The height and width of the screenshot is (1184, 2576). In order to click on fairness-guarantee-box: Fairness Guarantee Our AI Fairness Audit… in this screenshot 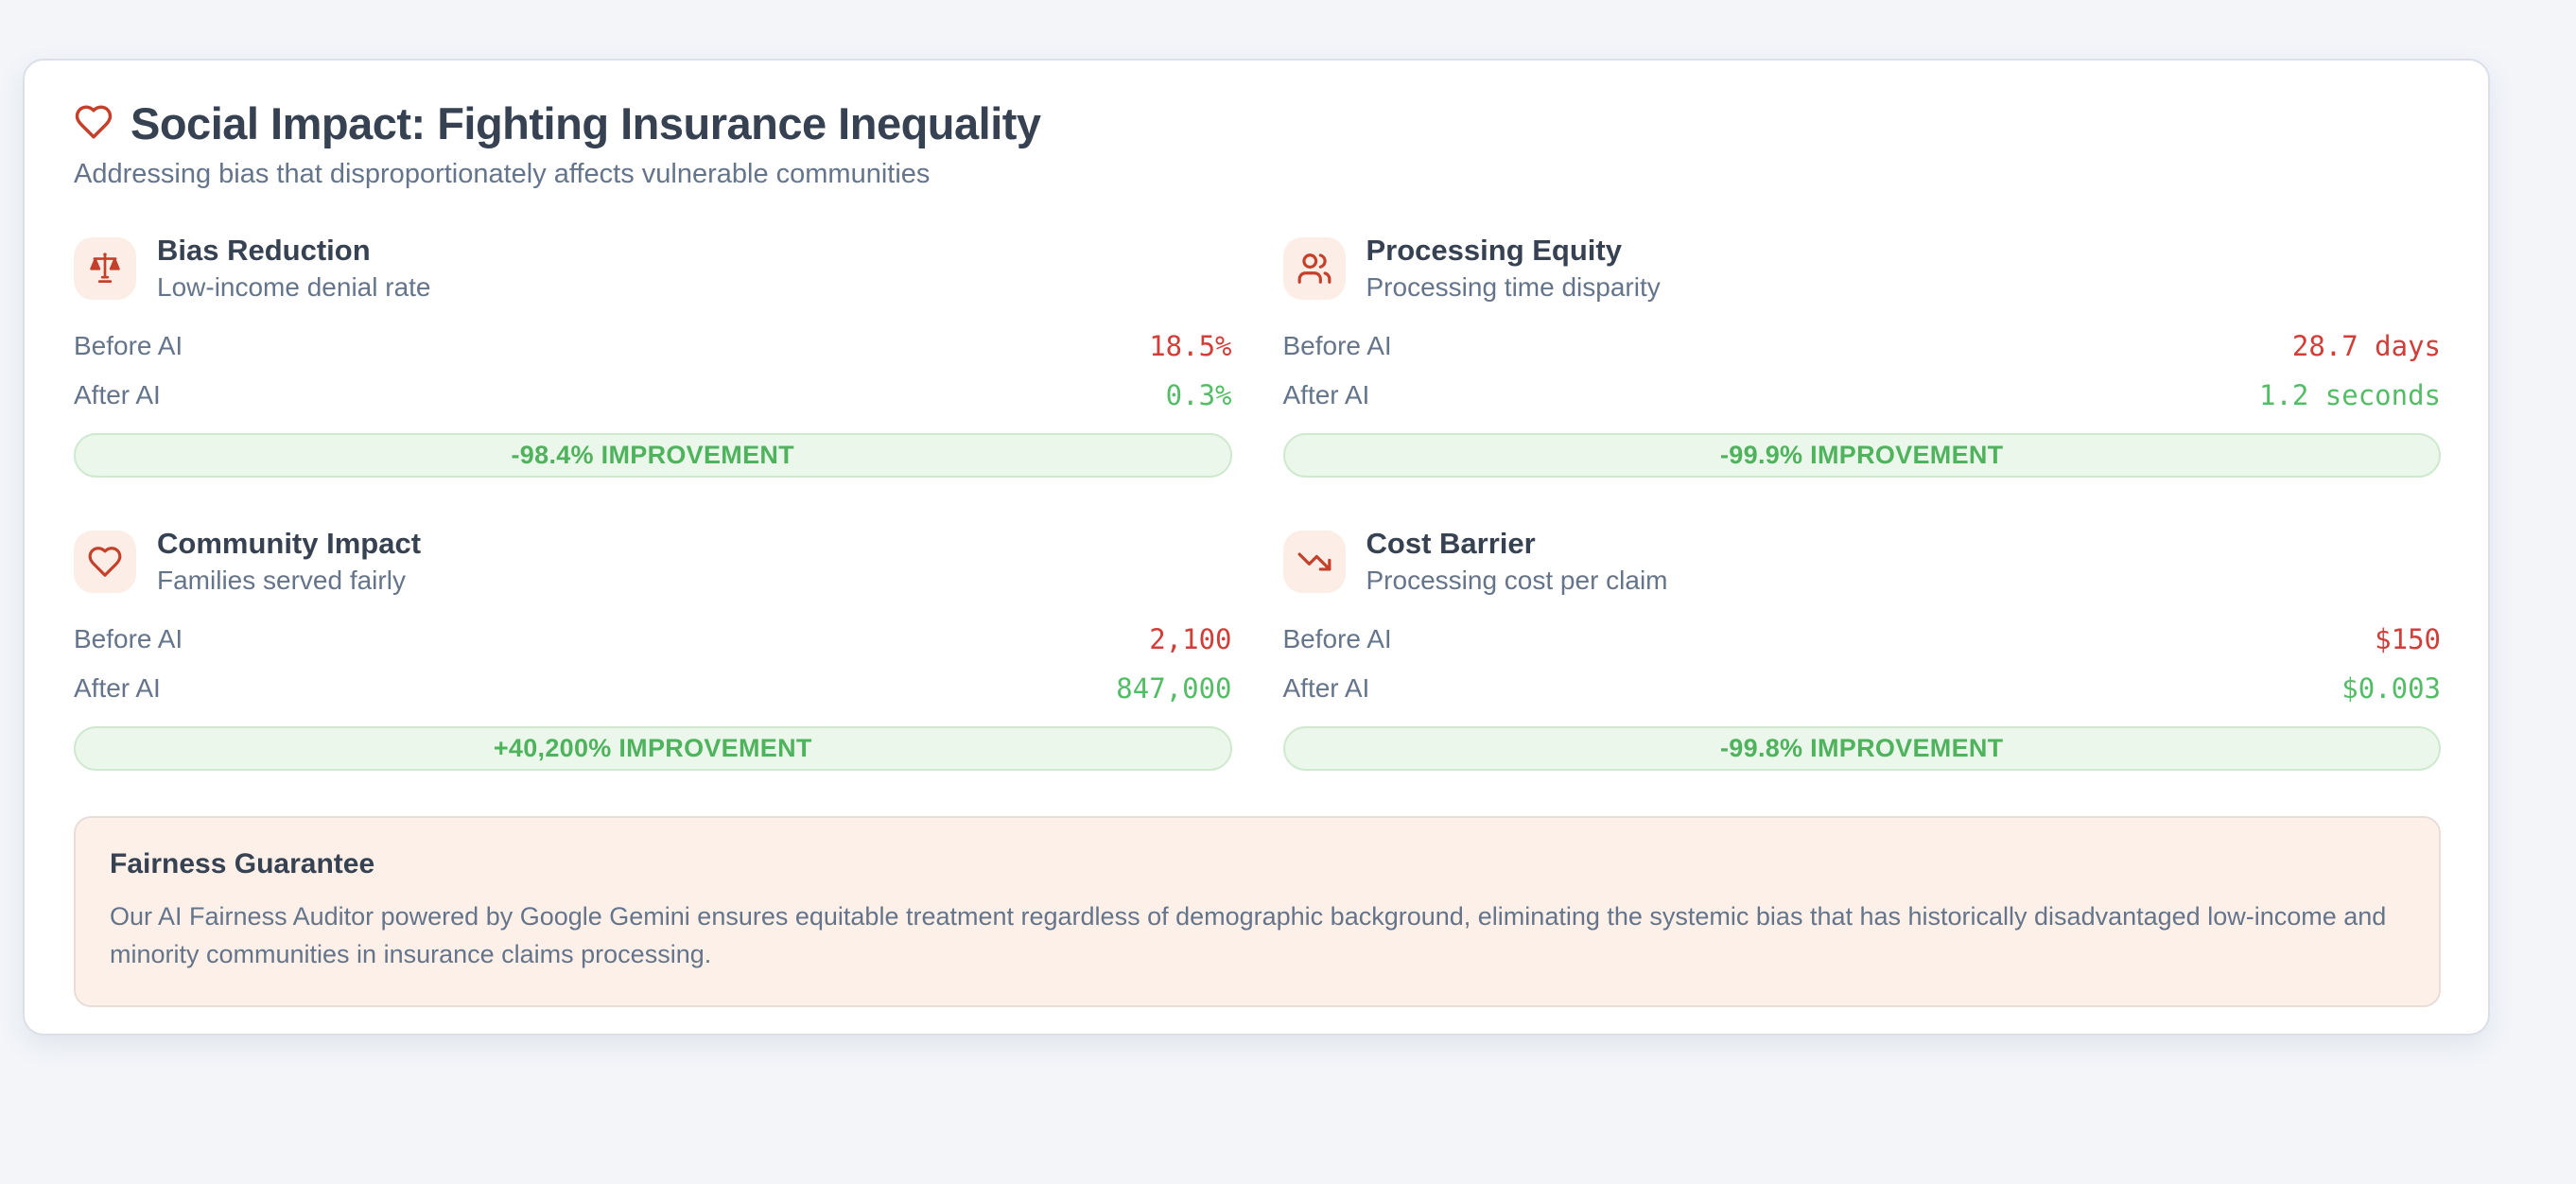, I will do `click(1257, 911)`.